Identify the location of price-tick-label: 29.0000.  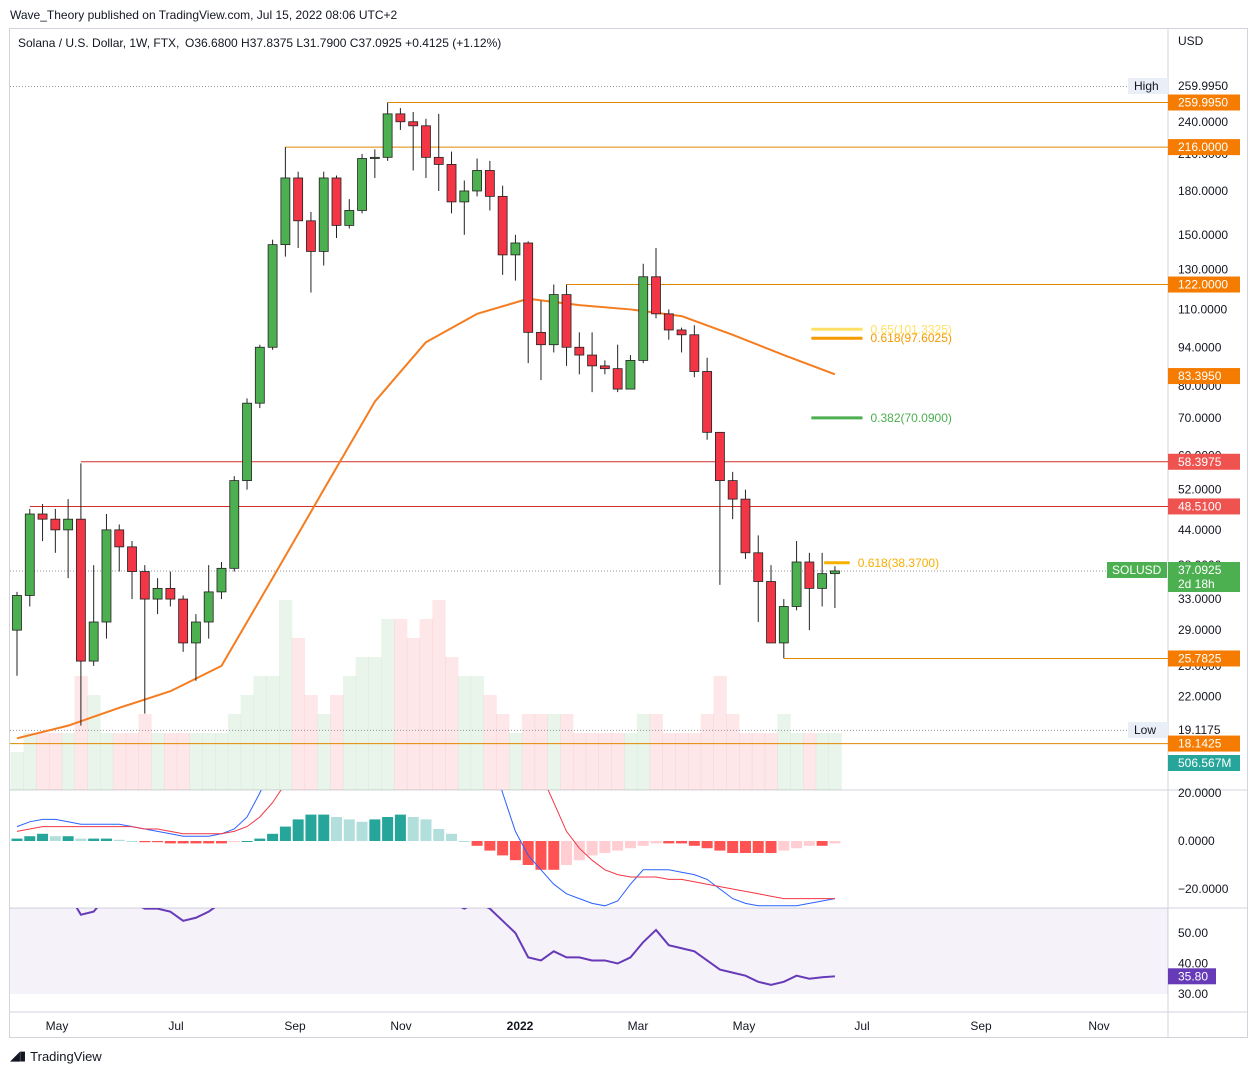
(1200, 630).